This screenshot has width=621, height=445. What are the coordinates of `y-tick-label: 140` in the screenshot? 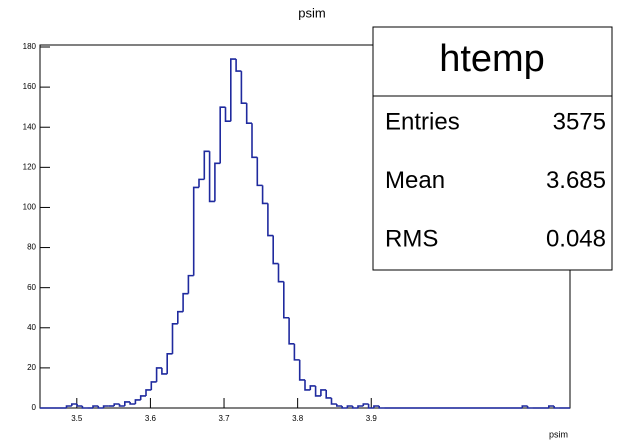 It's located at (30, 126).